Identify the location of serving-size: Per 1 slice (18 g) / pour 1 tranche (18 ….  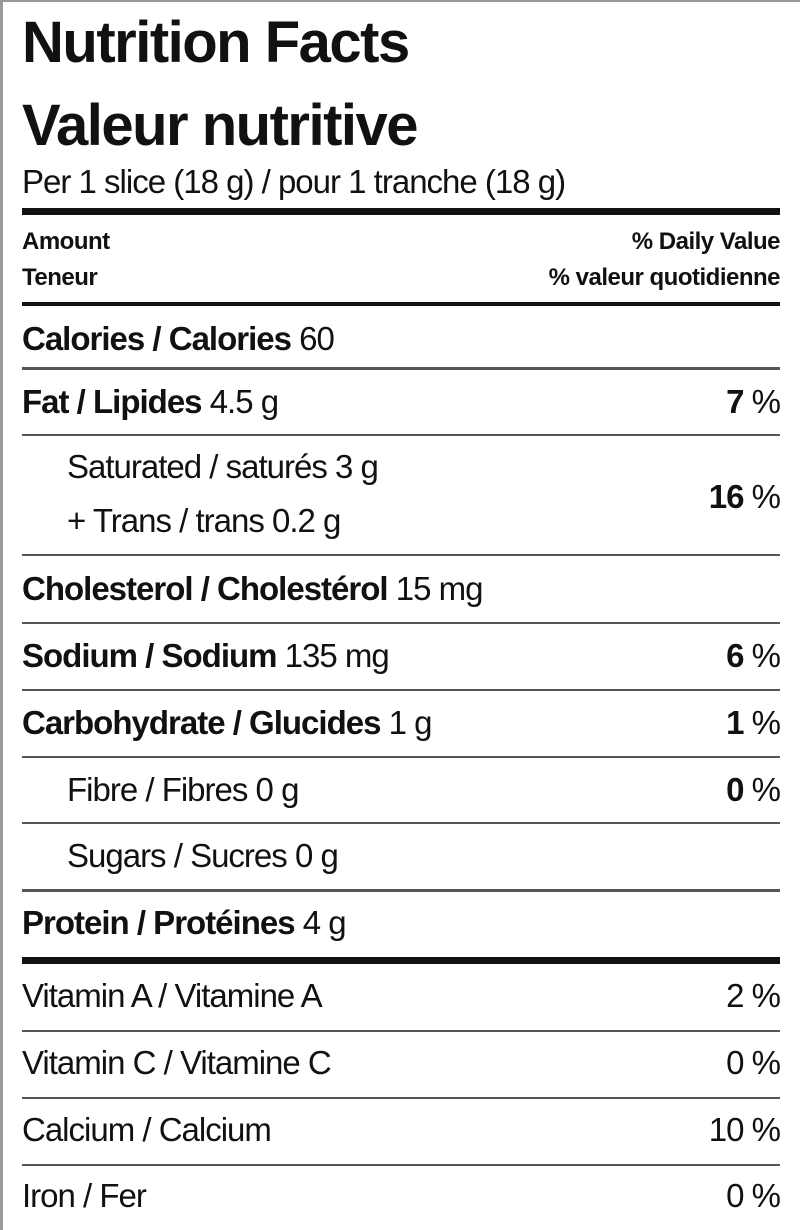
(294, 181).